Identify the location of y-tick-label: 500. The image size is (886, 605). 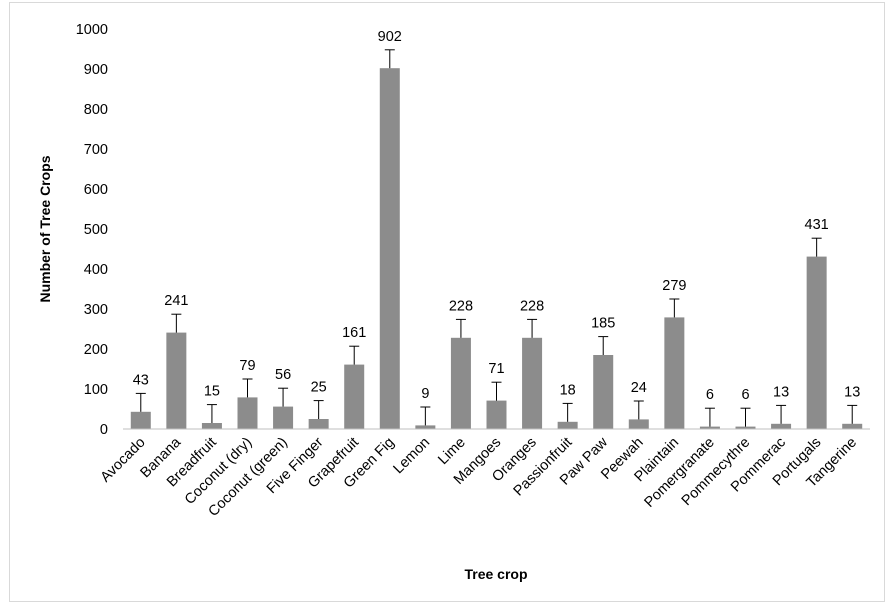
(96, 230).